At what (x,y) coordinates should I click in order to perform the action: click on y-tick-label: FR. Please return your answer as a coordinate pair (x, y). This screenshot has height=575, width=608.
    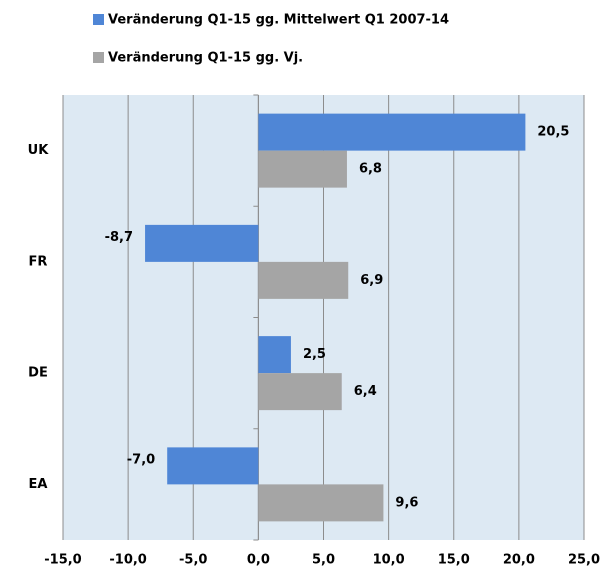
    Looking at the image, I should click on (38, 261).